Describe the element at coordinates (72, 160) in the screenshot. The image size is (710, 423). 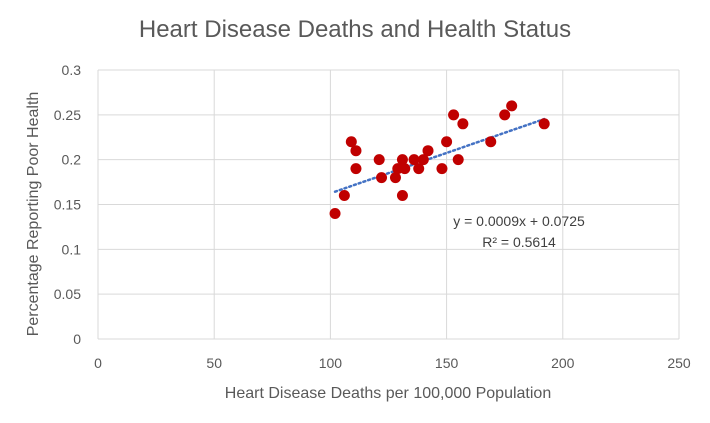
I see `y-tick-label: 0.2` at that location.